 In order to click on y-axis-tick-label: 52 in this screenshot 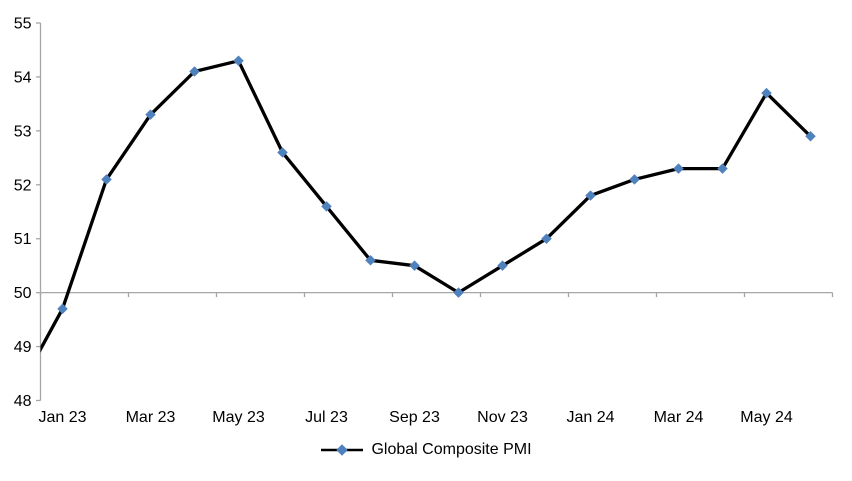, I will do `click(23, 185)`.